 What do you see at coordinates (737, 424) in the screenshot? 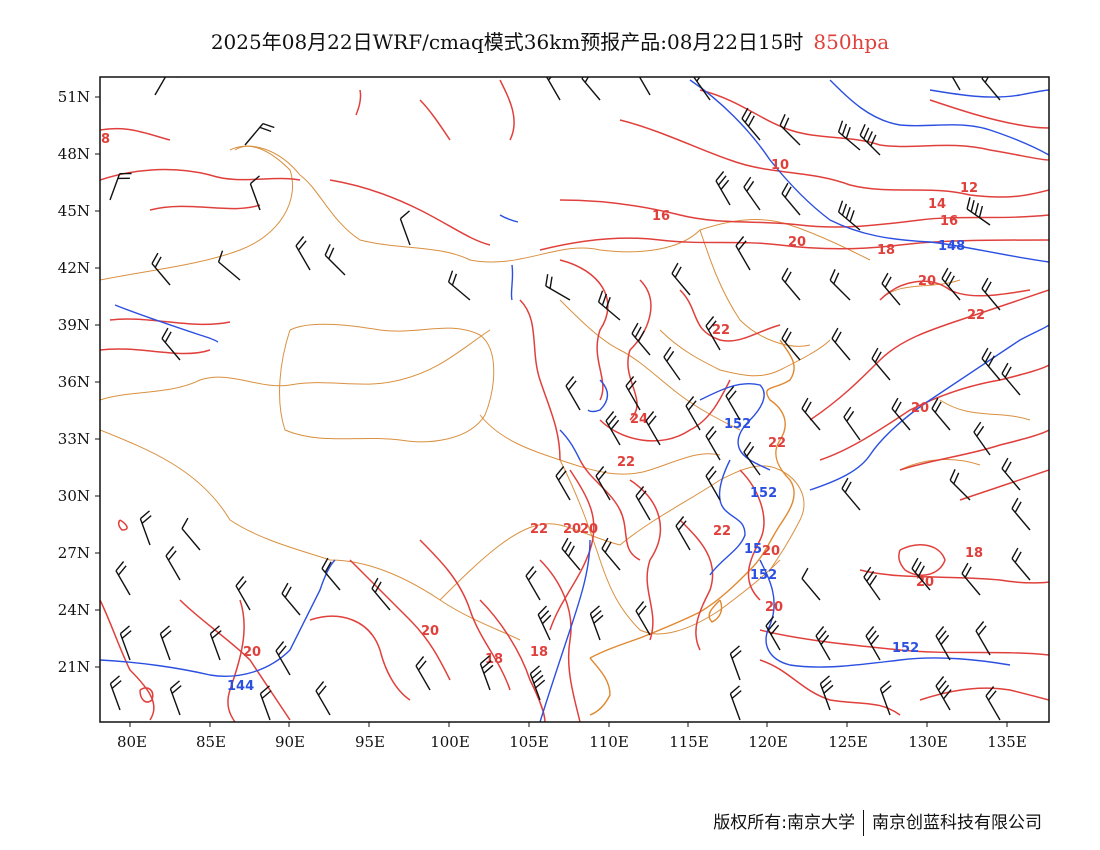
I see `height-label: 152` at bounding box center [737, 424].